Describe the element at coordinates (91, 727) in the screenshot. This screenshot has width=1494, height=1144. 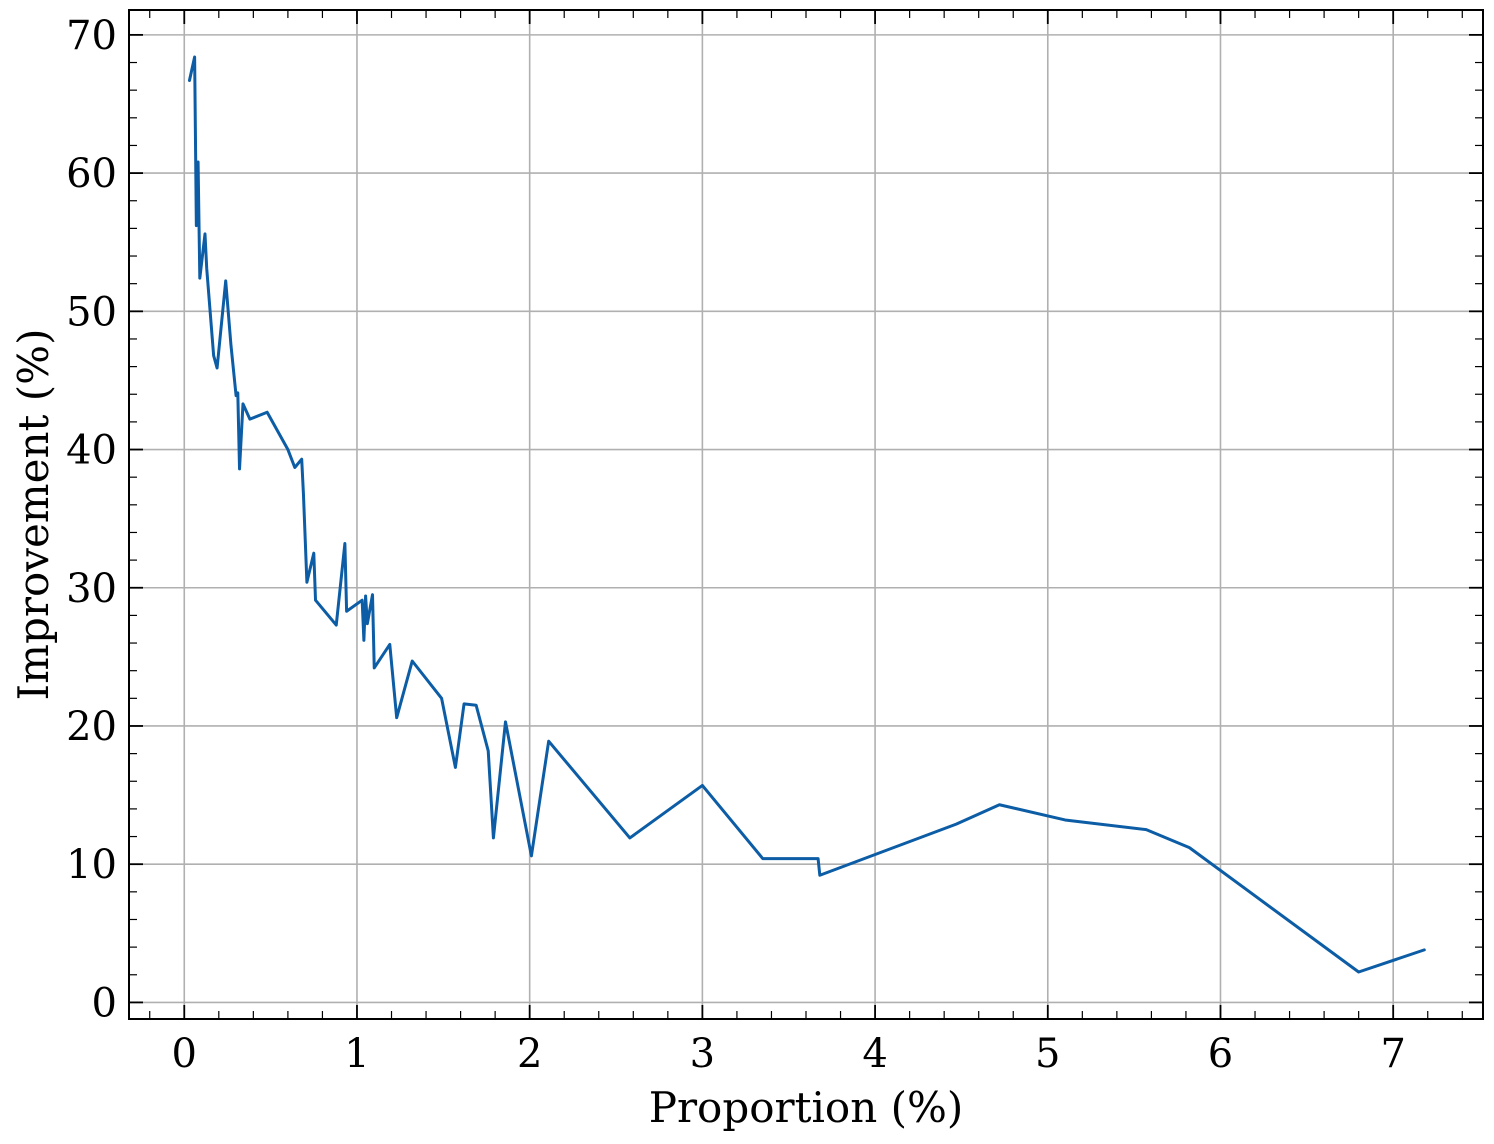
I see `y-tick-label: 20` at that location.